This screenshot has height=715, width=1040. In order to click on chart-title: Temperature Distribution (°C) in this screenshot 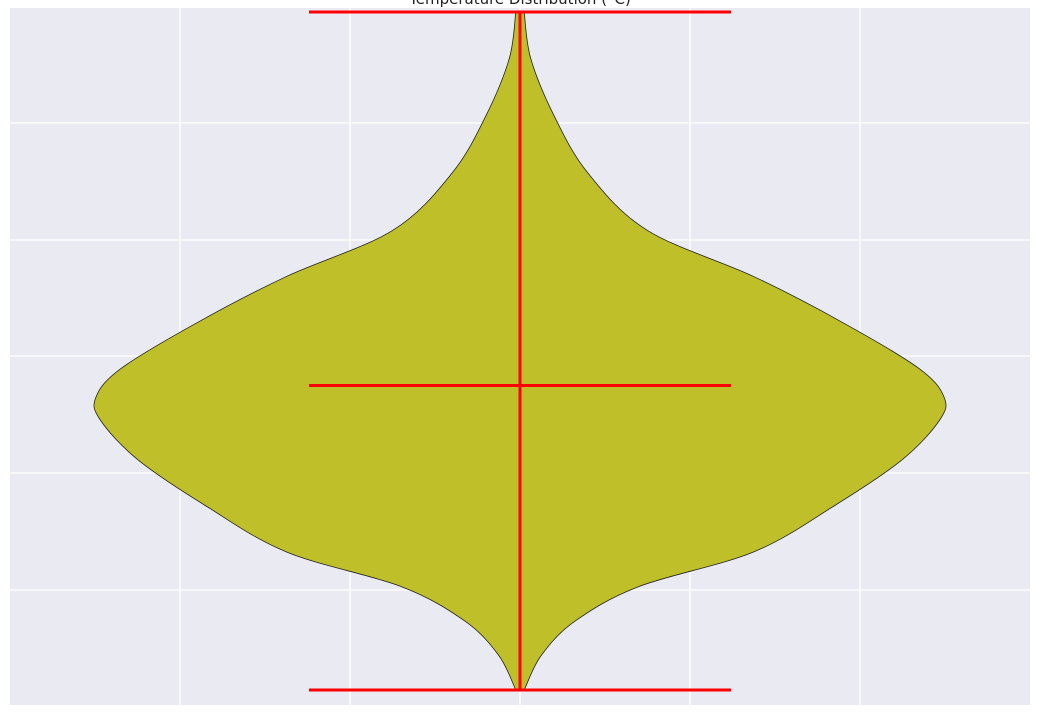, I will do `click(519, 4)`.